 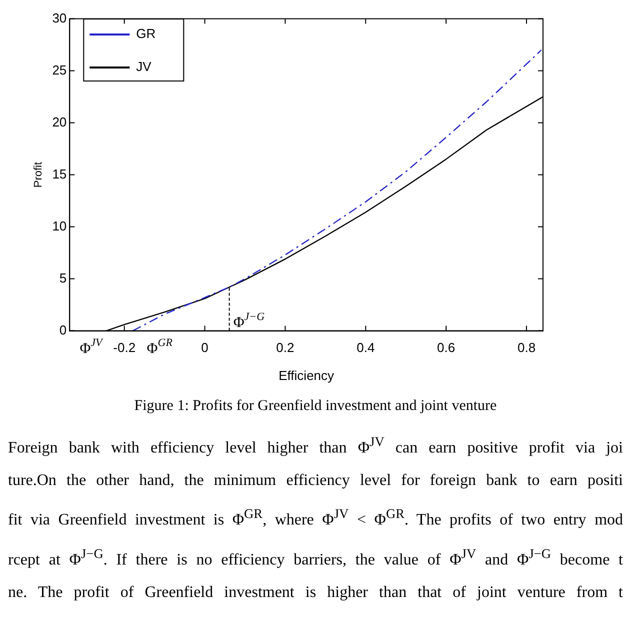 I want to click on y-tick-label: 10, so click(x=59, y=226).